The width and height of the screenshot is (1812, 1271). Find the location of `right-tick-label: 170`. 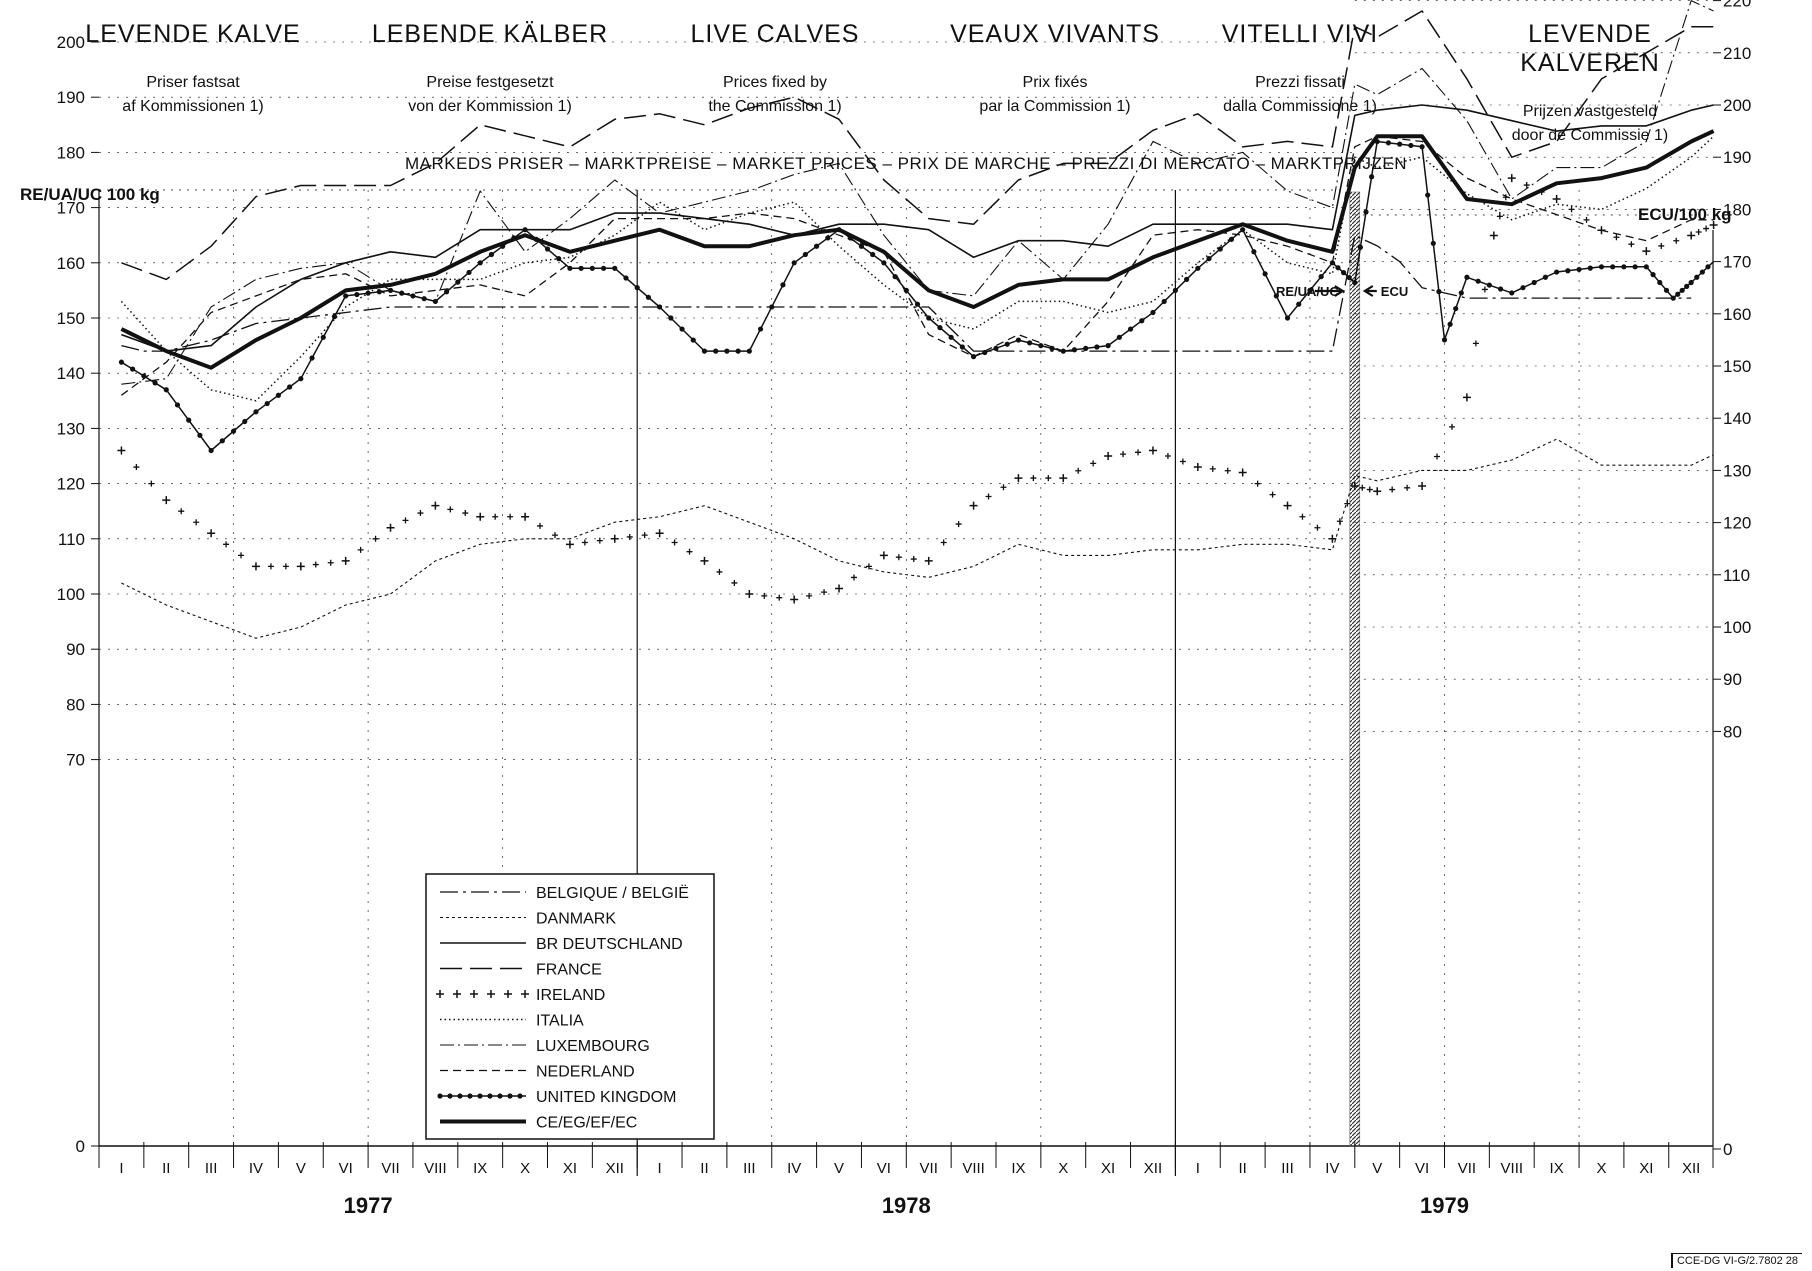

right-tick-label: 170 is located at coordinates (1737, 262).